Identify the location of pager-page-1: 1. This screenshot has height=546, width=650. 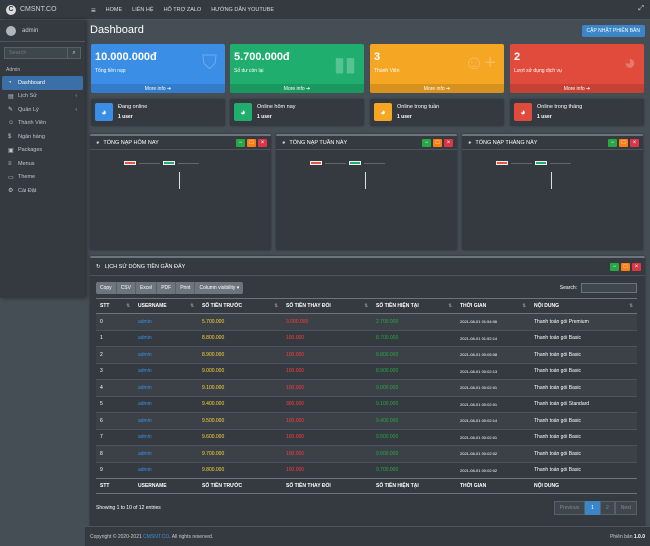
(592, 508).